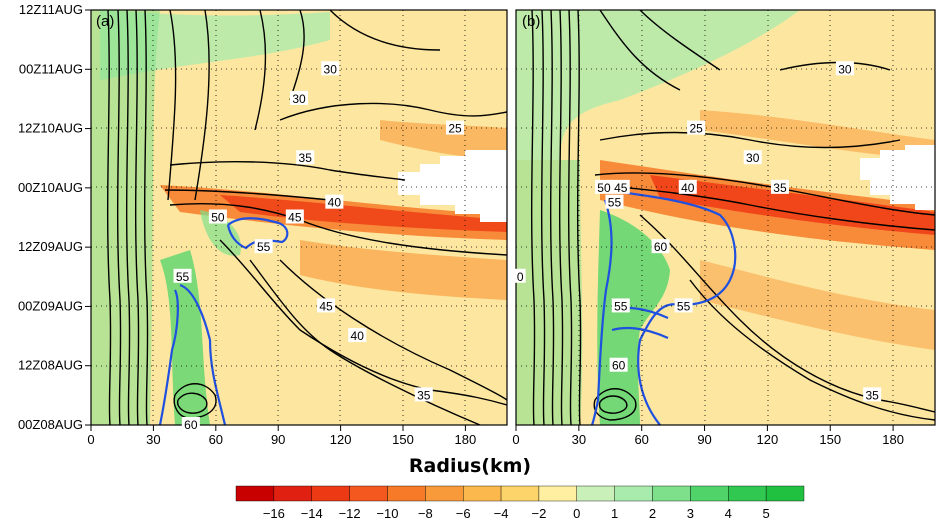 This screenshot has width=941, height=521. Describe the element at coordinates (51, 9) in the screenshot. I see `y-tick-label: 12Z11AUG` at that location.